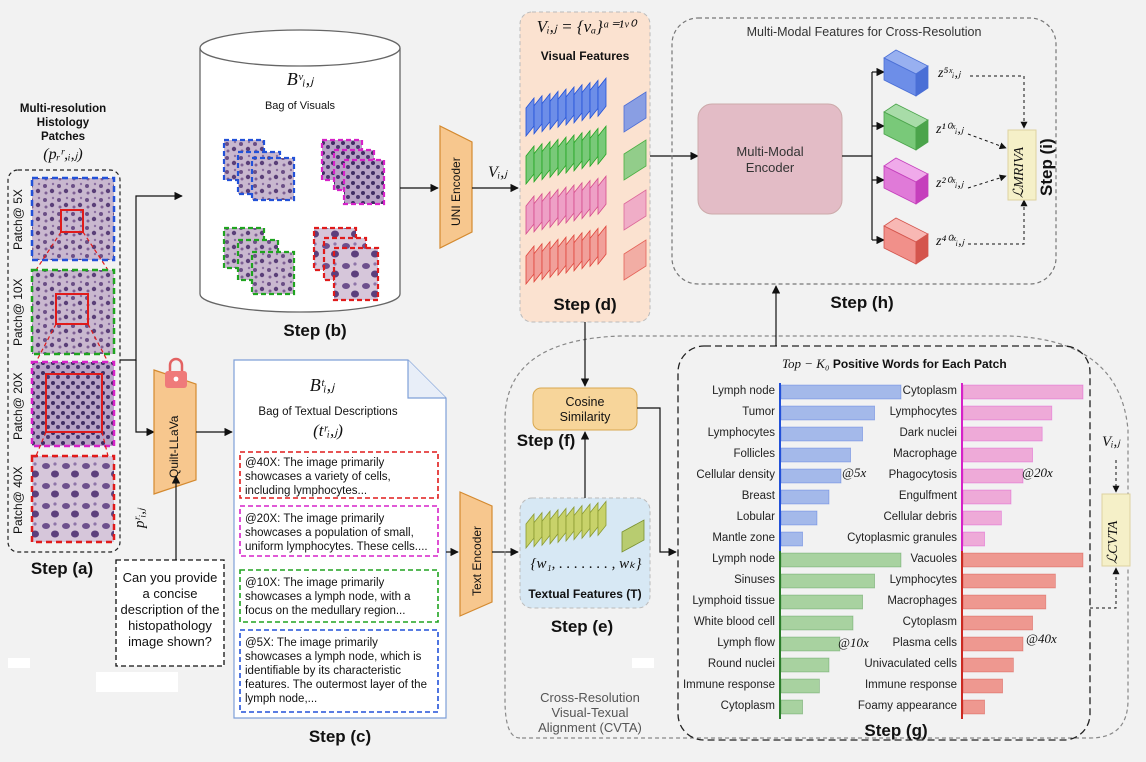 This screenshot has height=762, width=1146. I want to click on bar-label: Cellular debris, so click(920, 517).